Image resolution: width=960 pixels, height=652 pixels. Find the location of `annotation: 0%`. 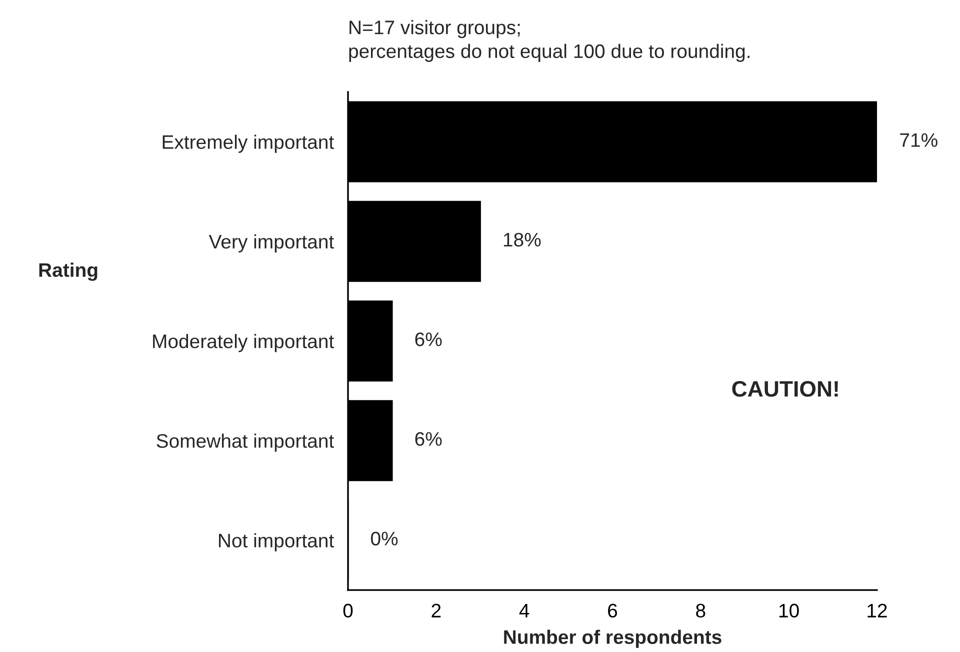

annotation: 0% is located at coordinates (384, 539).